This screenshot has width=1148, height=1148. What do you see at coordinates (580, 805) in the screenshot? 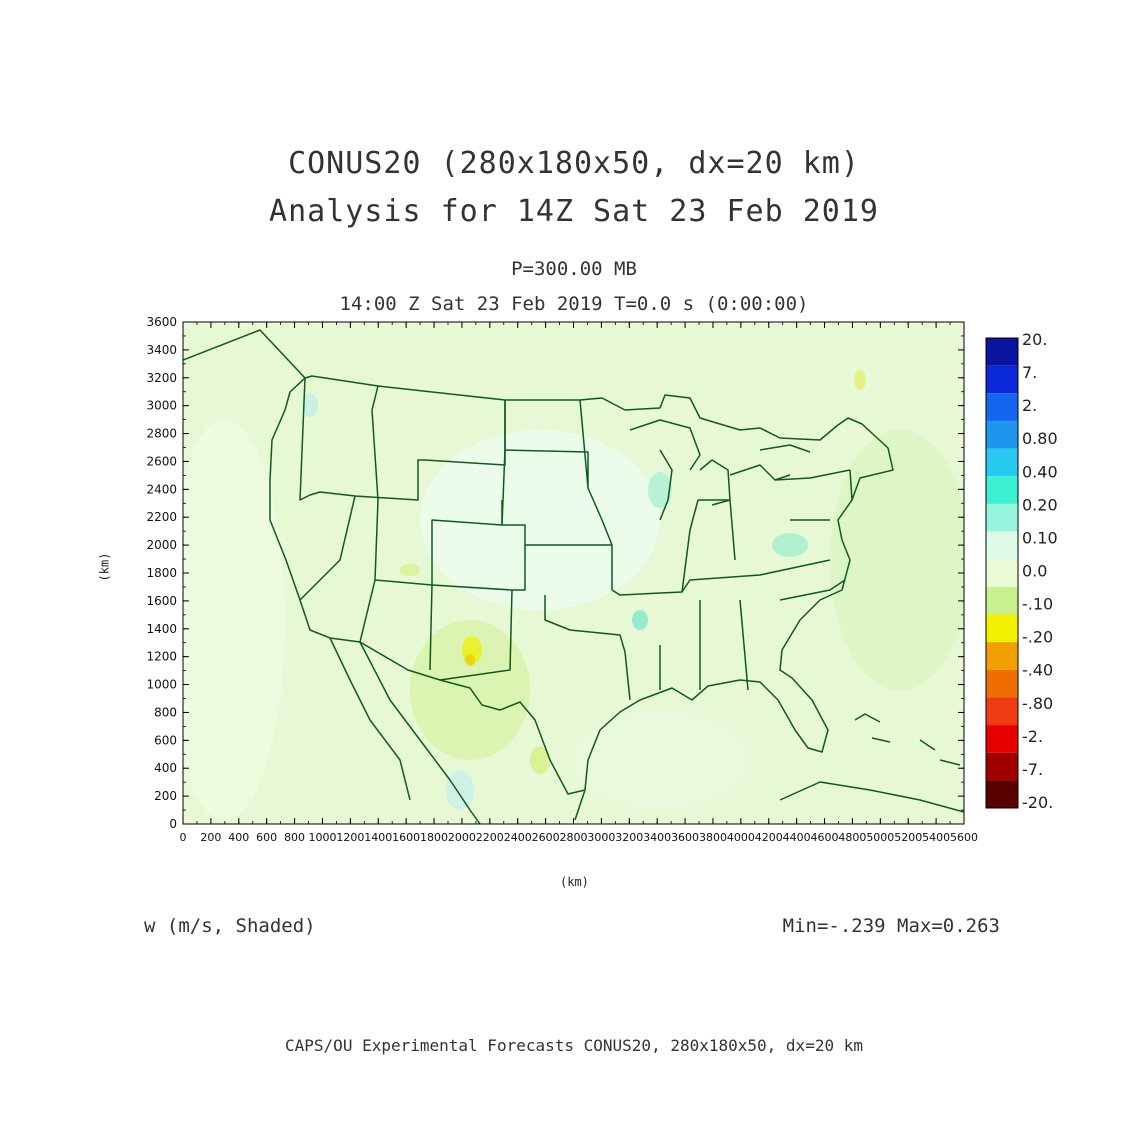
I see `mexico-east-coast` at bounding box center [580, 805].